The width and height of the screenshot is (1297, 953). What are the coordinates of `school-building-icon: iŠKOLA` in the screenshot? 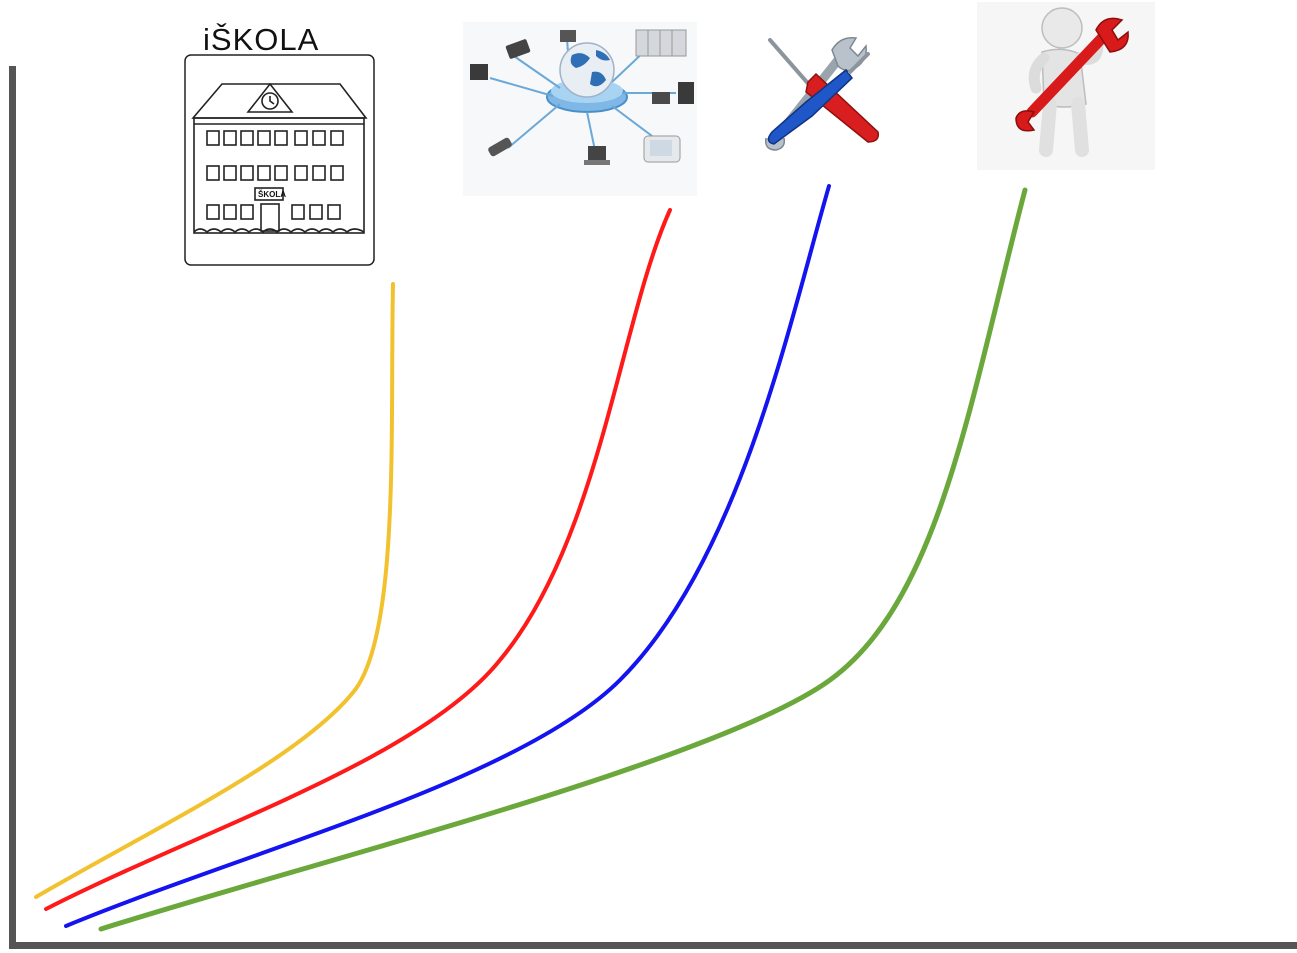 It's located at (279, 144).